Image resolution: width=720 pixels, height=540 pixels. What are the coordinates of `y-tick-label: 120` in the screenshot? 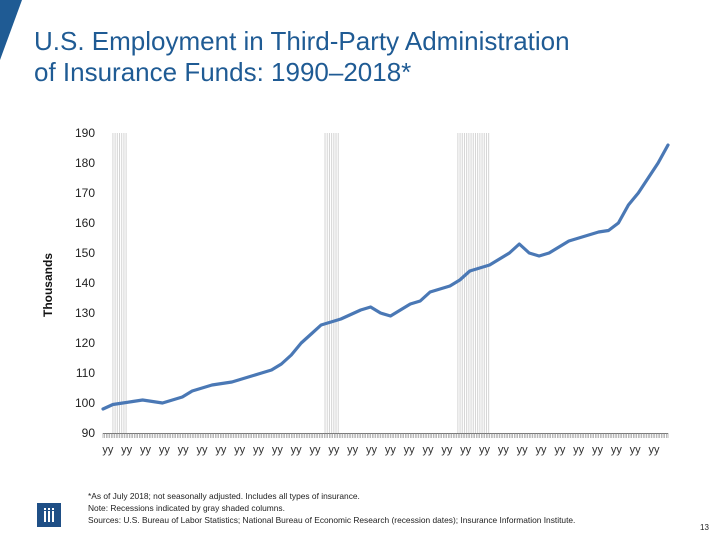 It's located at (85, 343).